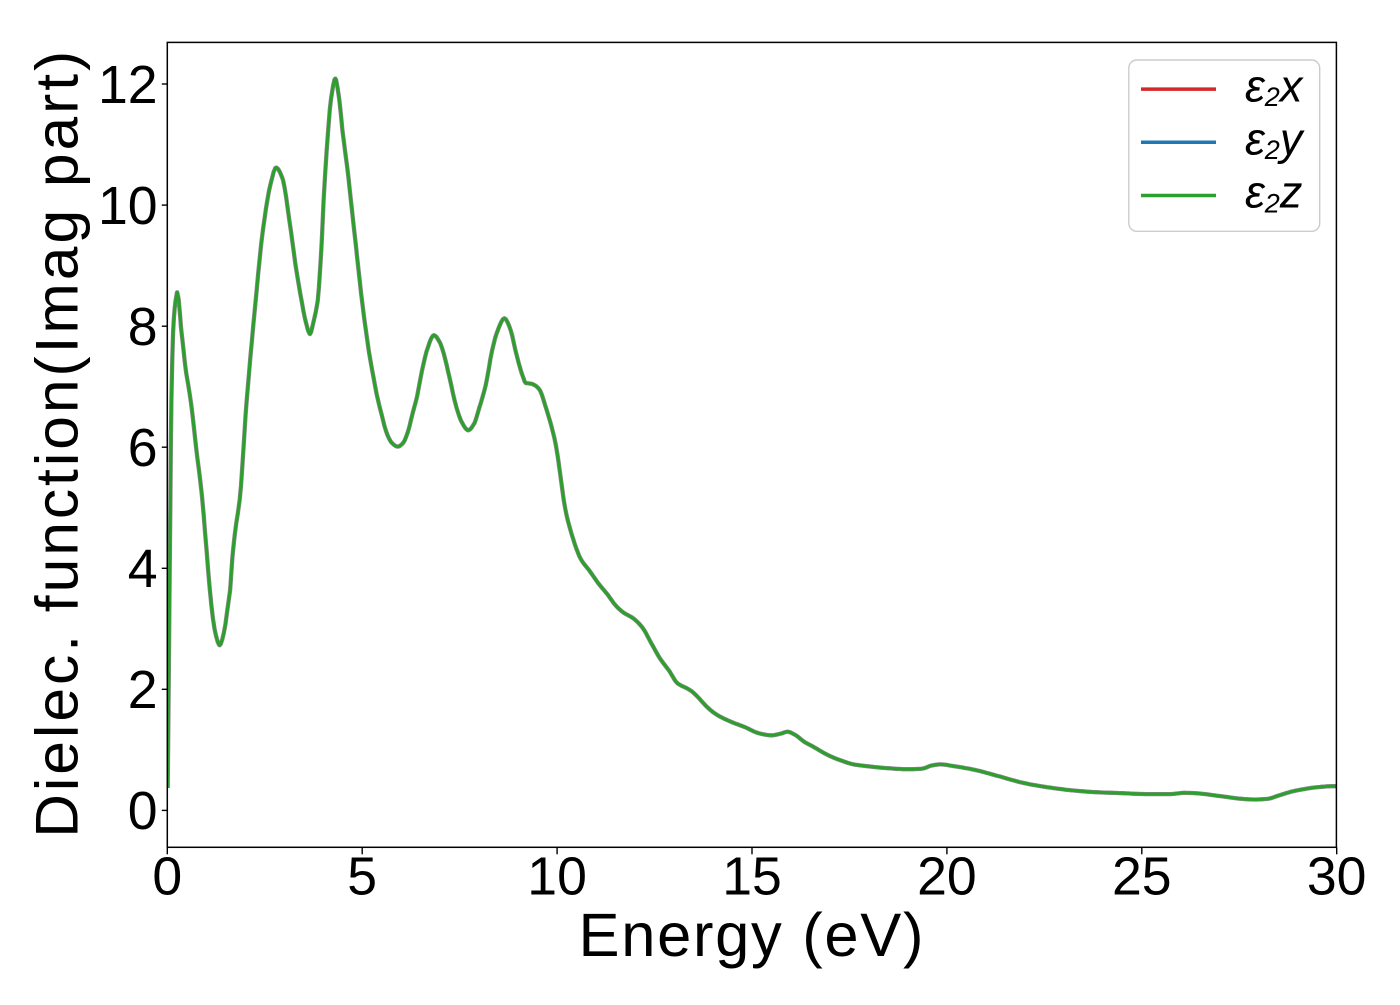 This screenshot has width=1400, height=1005. I want to click on svg-text: 6, so click(143, 448).